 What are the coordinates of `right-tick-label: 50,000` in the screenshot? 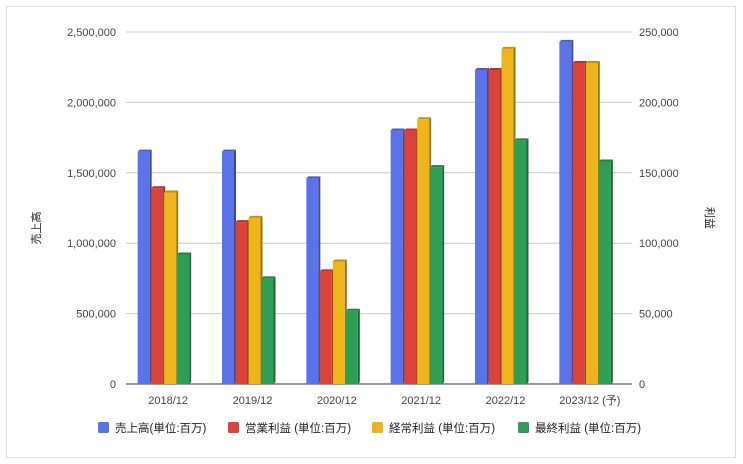 It's located at (656, 315).